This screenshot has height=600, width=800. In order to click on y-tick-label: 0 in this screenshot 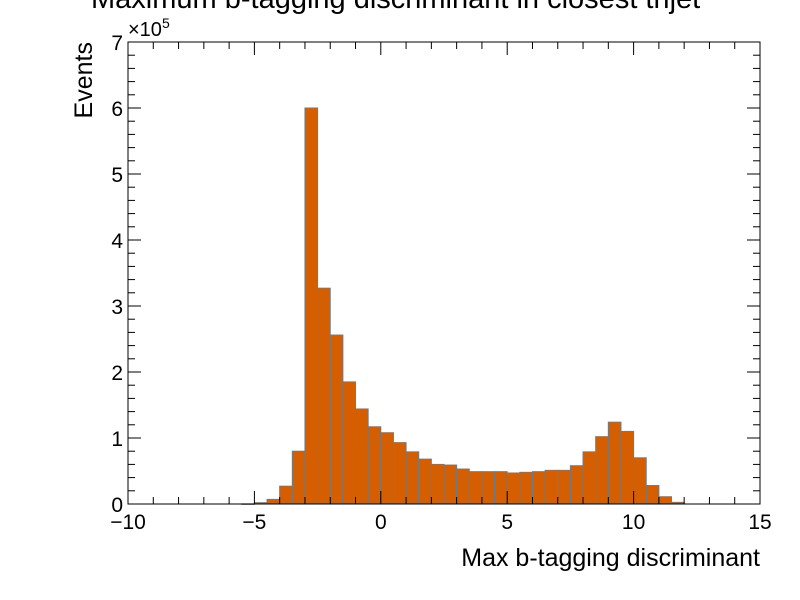, I will do `click(117, 505)`.